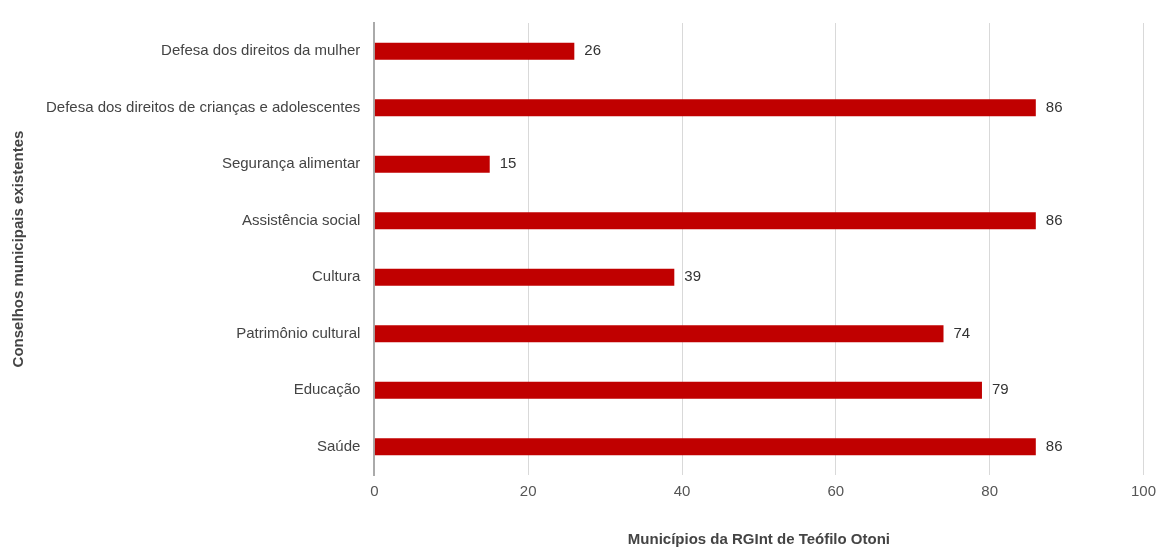  What do you see at coordinates (338, 445) in the screenshot?
I see `y-tick-label: Saúde` at bounding box center [338, 445].